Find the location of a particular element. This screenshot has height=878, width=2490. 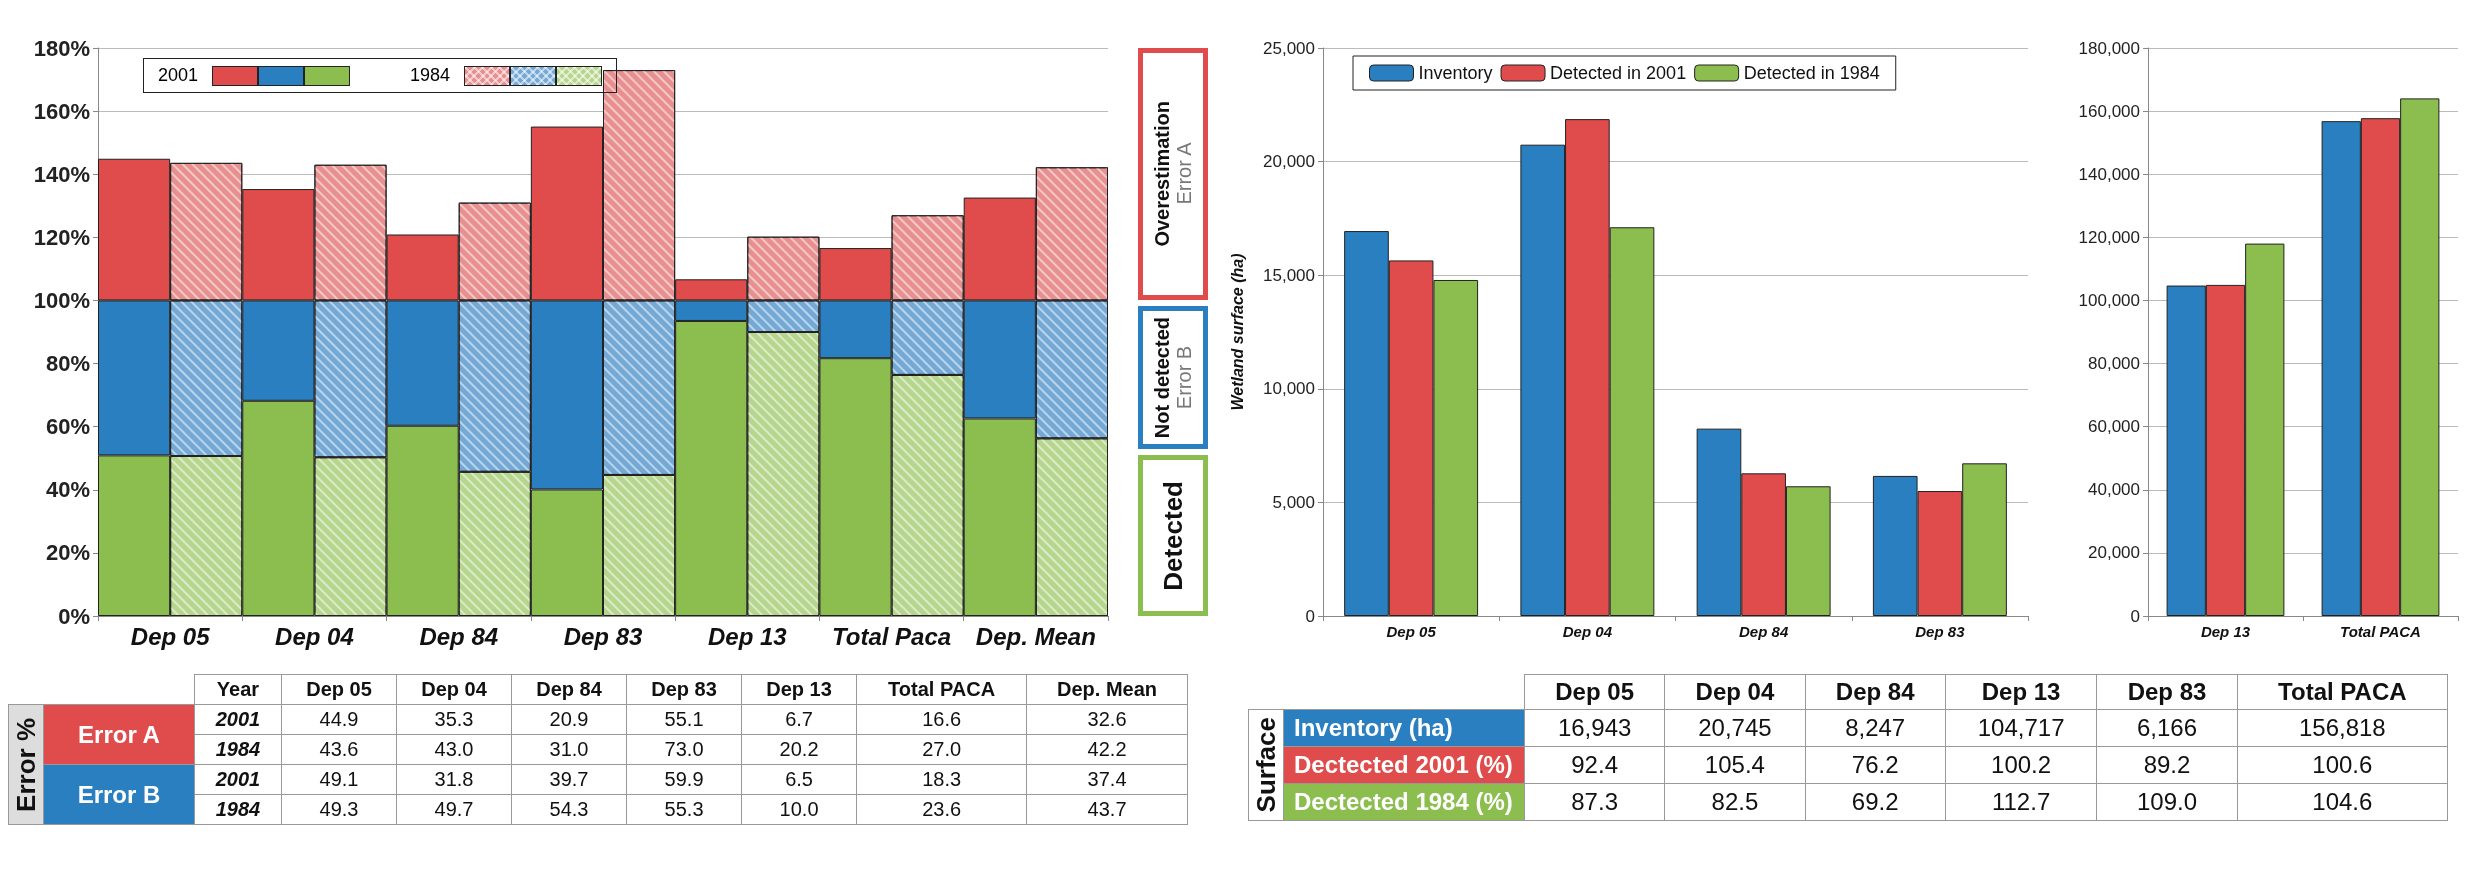

data-label: 20,745 is located at coordinates (1735, 728).